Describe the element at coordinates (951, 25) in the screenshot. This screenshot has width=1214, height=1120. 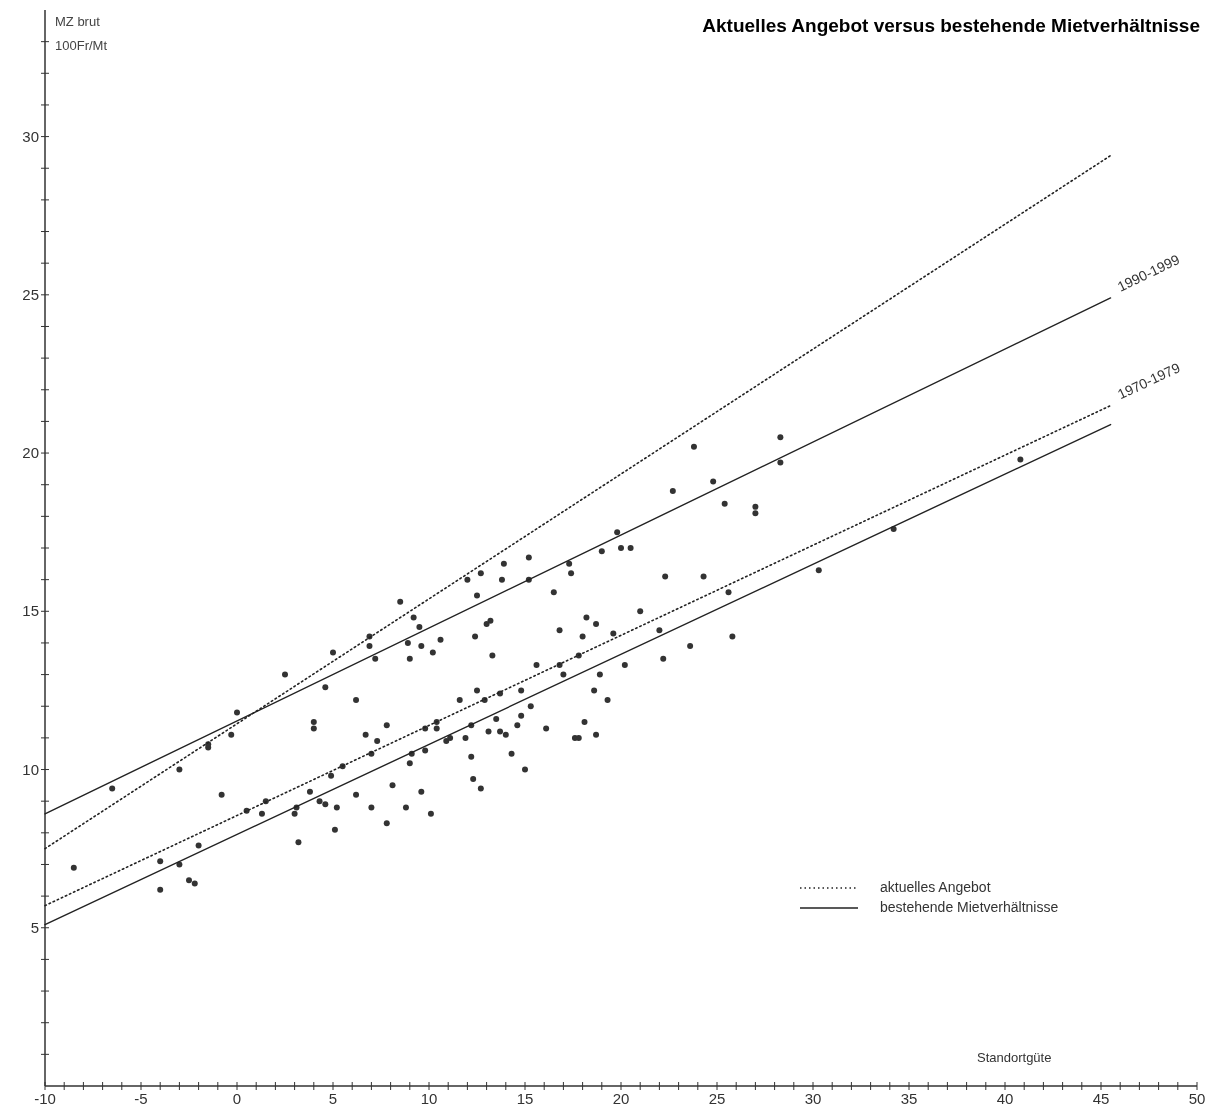
I see `chart-title: Aktuelles Angebot versus bestehende Mietverhältnisse` at that location.